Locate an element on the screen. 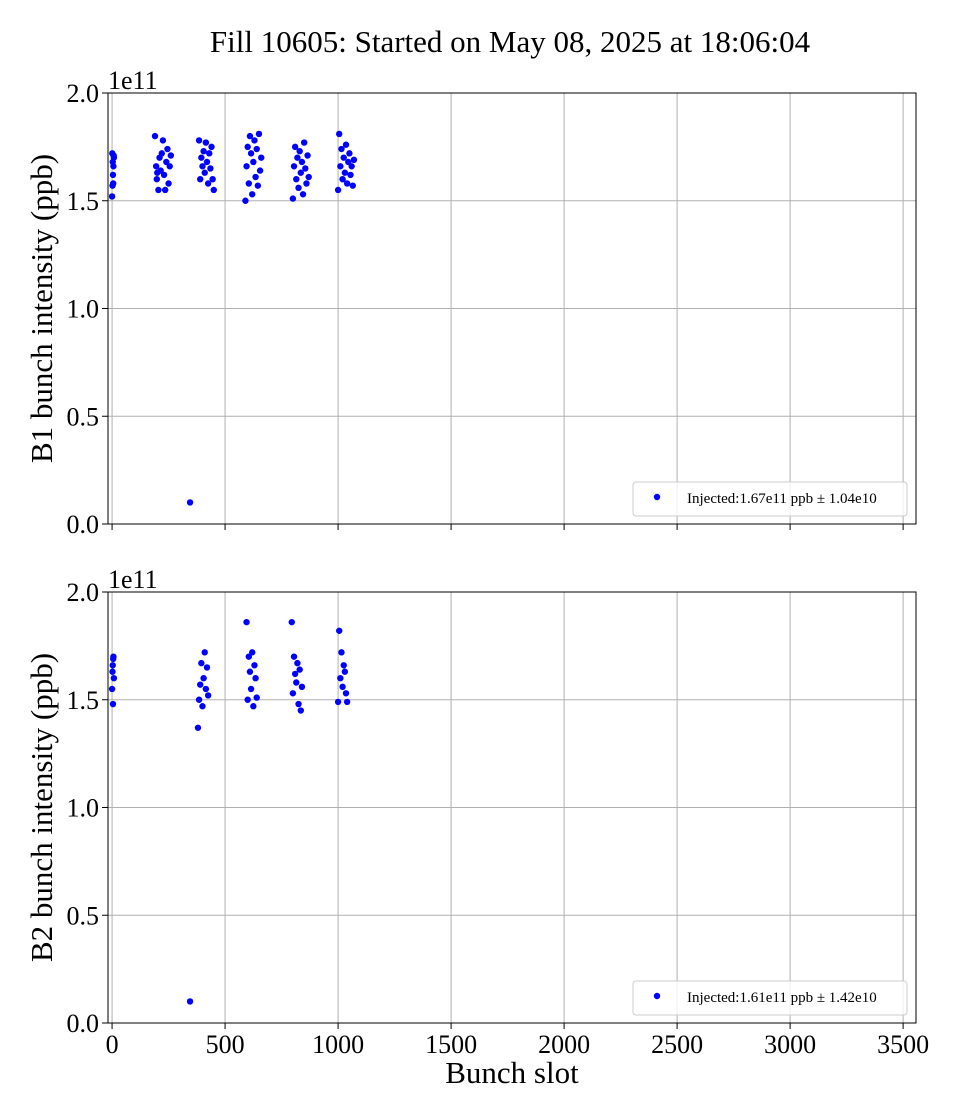 The width and height of the screenshot is (960, 1120). y-tick-label: 0.0 is located at coordinates (83, 1023).